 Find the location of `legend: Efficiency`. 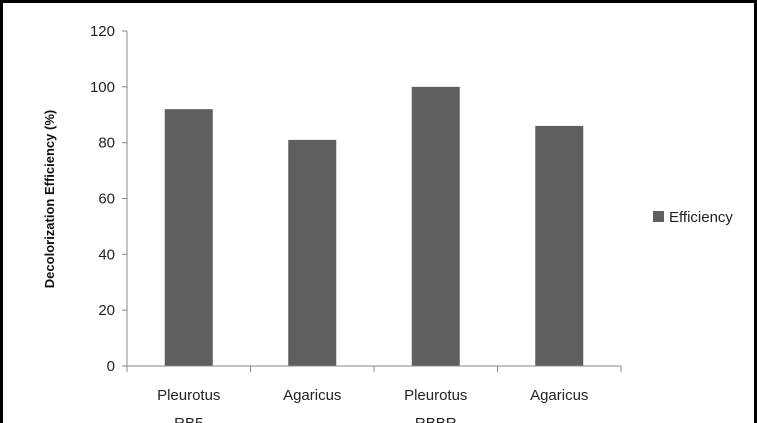

legend: Efficiency is located at coordinates (693, 217).